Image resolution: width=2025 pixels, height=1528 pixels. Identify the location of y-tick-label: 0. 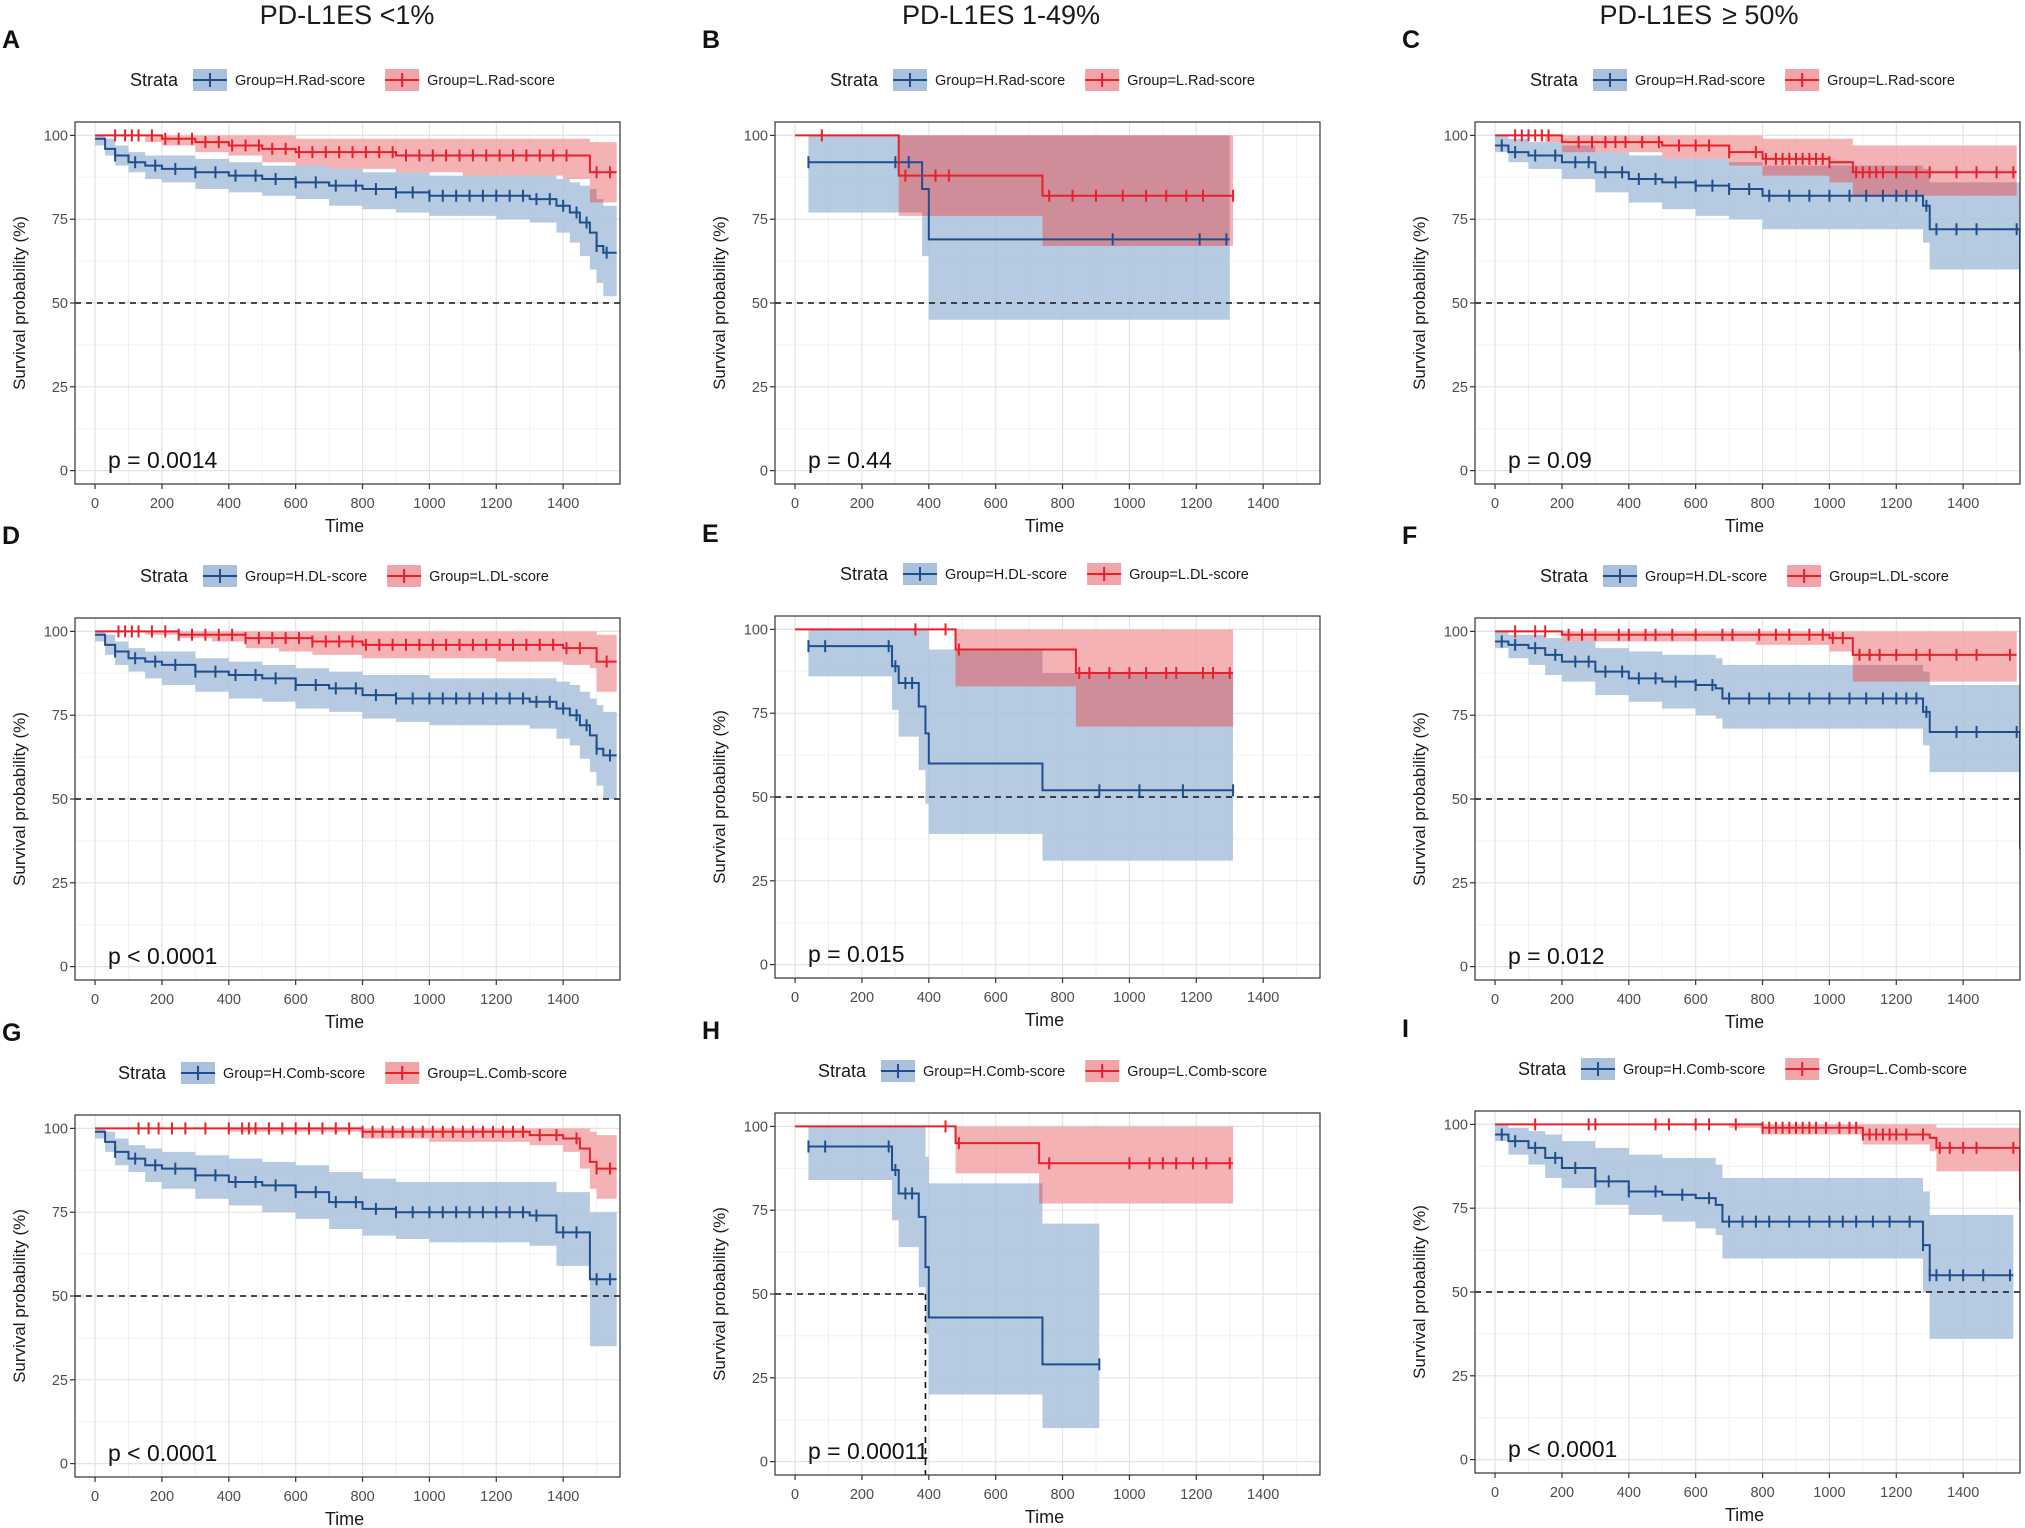
(1464, 1461).